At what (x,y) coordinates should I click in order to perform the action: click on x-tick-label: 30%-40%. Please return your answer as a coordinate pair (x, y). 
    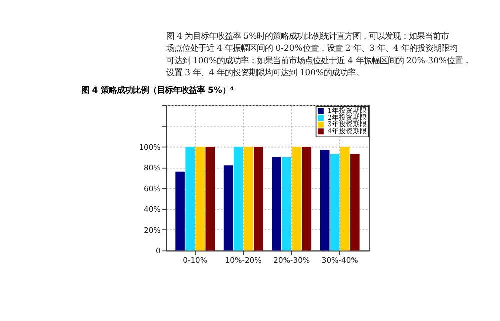
    Looking at the image, I should click on (340, 260).